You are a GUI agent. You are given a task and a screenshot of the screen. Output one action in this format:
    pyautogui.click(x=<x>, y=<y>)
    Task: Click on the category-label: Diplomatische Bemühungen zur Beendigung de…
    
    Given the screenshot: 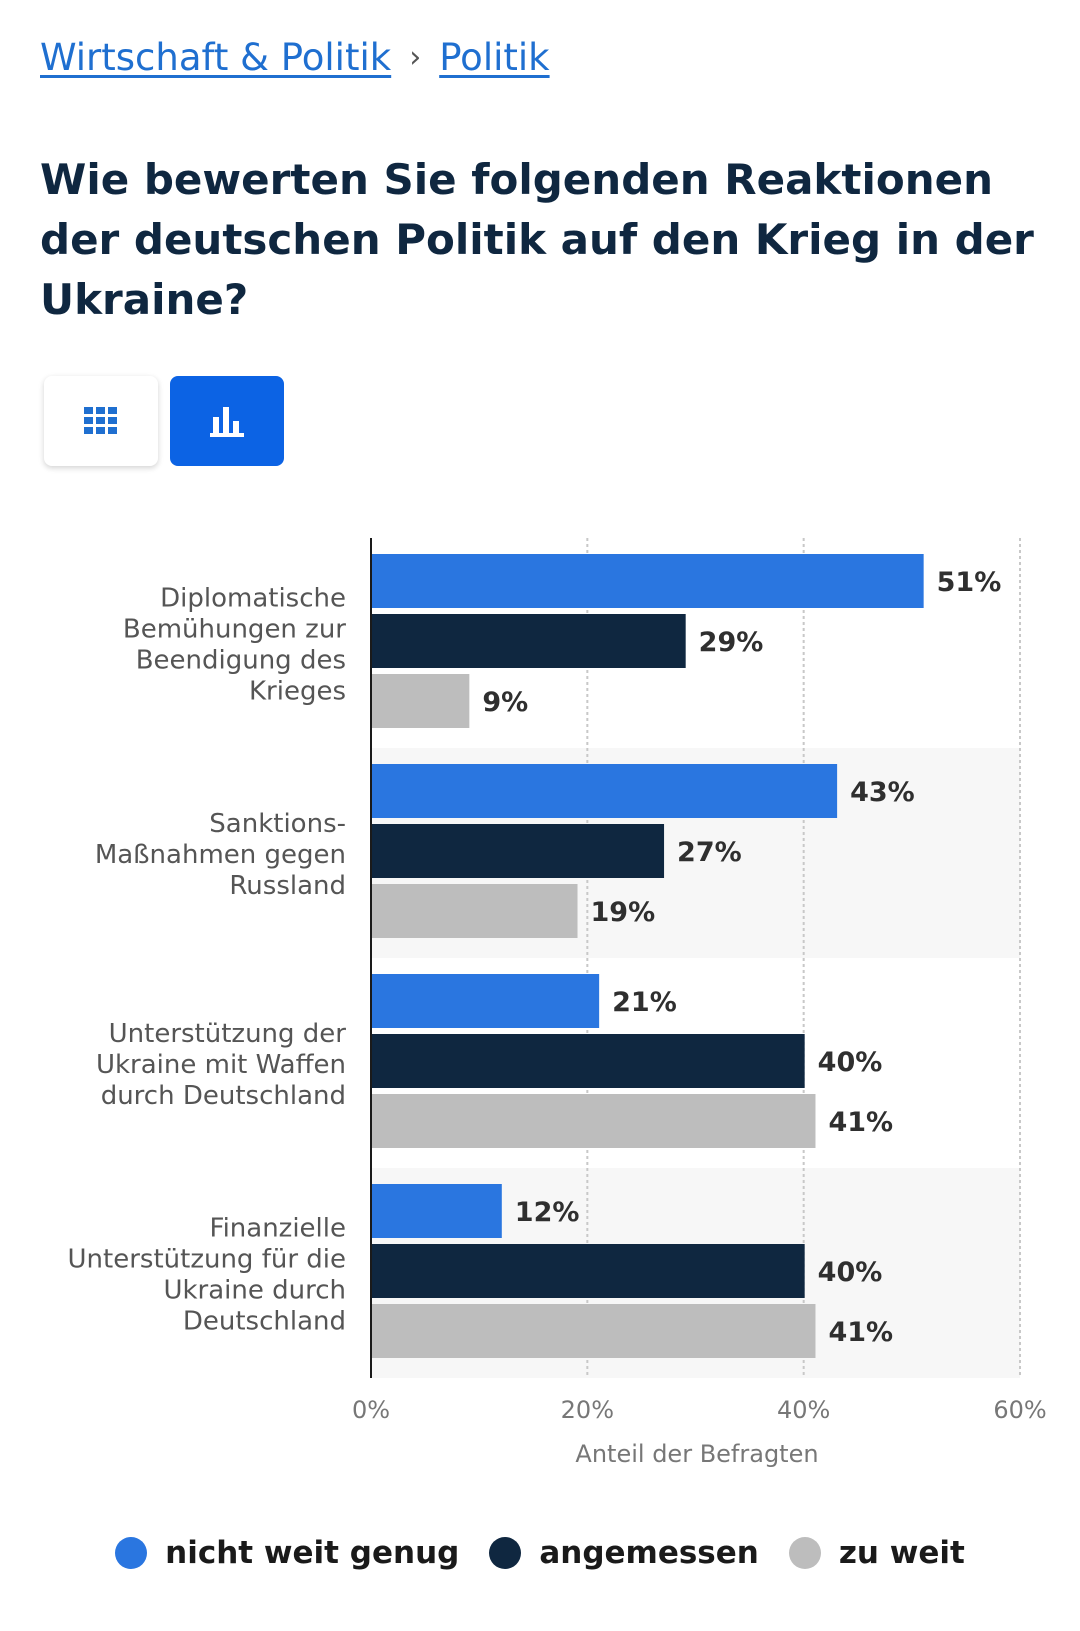 What is the action you would take?
    pyautogui.click(x=234, y=645)
    